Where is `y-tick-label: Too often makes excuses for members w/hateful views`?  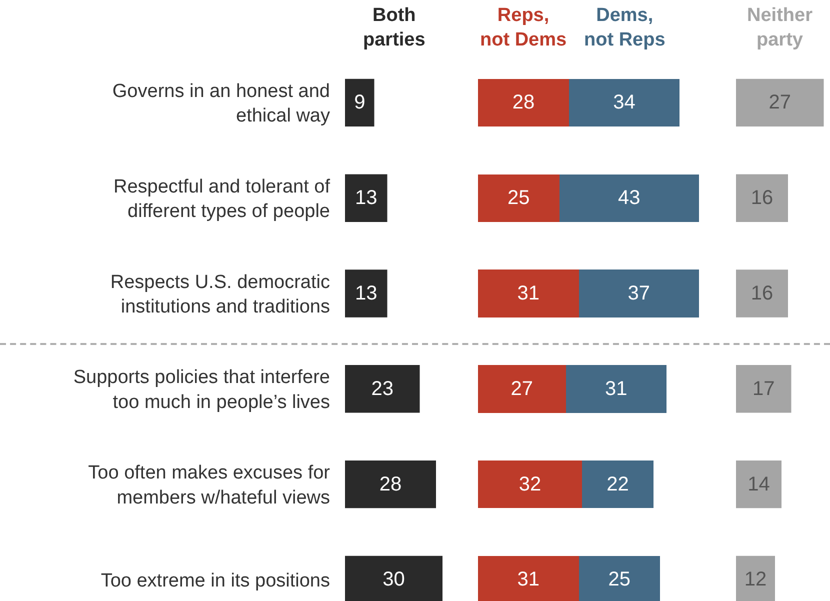
y-tick-label: Too often makes excuses for members w/hateful views is located at coordinates (209, 485).